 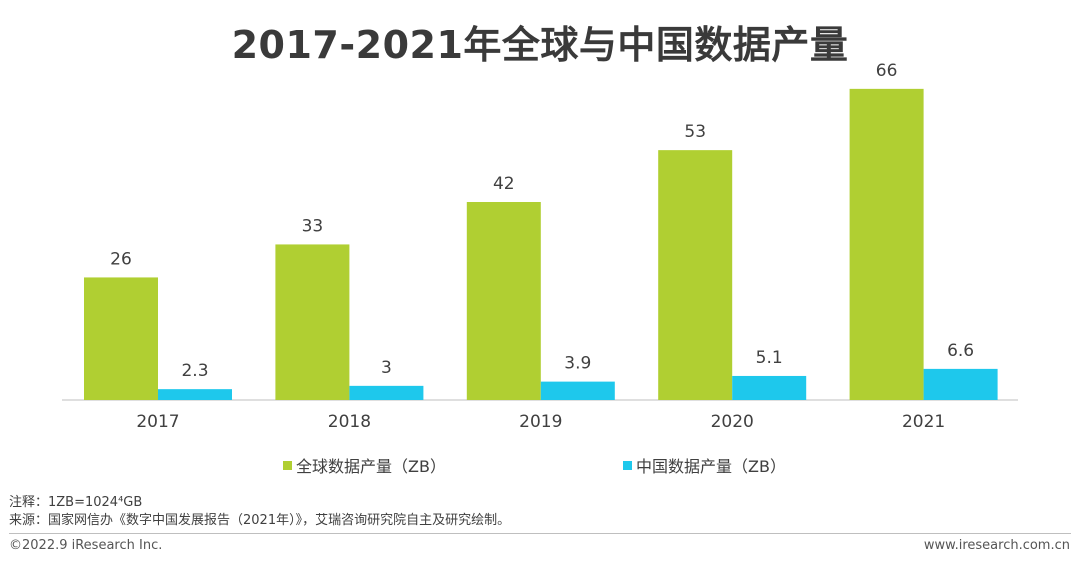 What do you see at coordinates (503, 301) in the screenshot?
I see `bar-global-2019` at bounding box center [503, 301].